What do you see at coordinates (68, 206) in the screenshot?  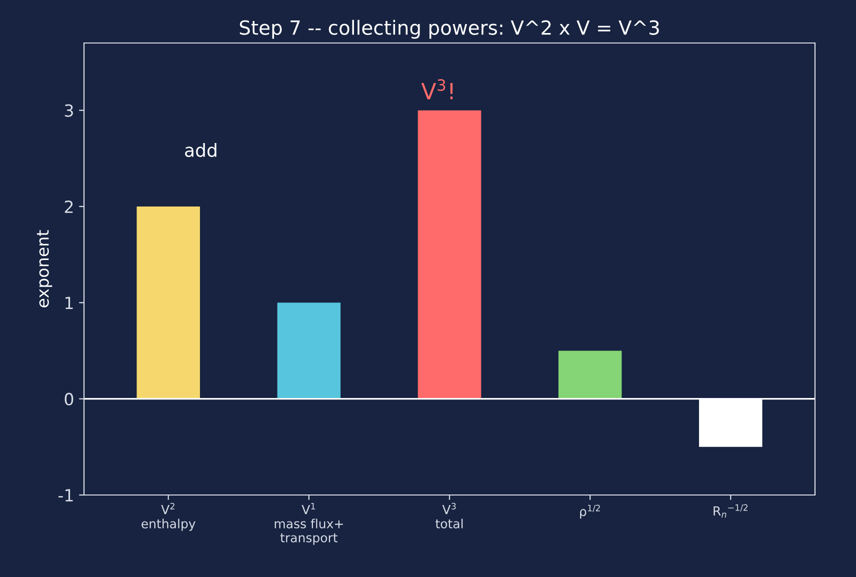 I see `y-tick-label: 2` at bounding box center [68, 206].